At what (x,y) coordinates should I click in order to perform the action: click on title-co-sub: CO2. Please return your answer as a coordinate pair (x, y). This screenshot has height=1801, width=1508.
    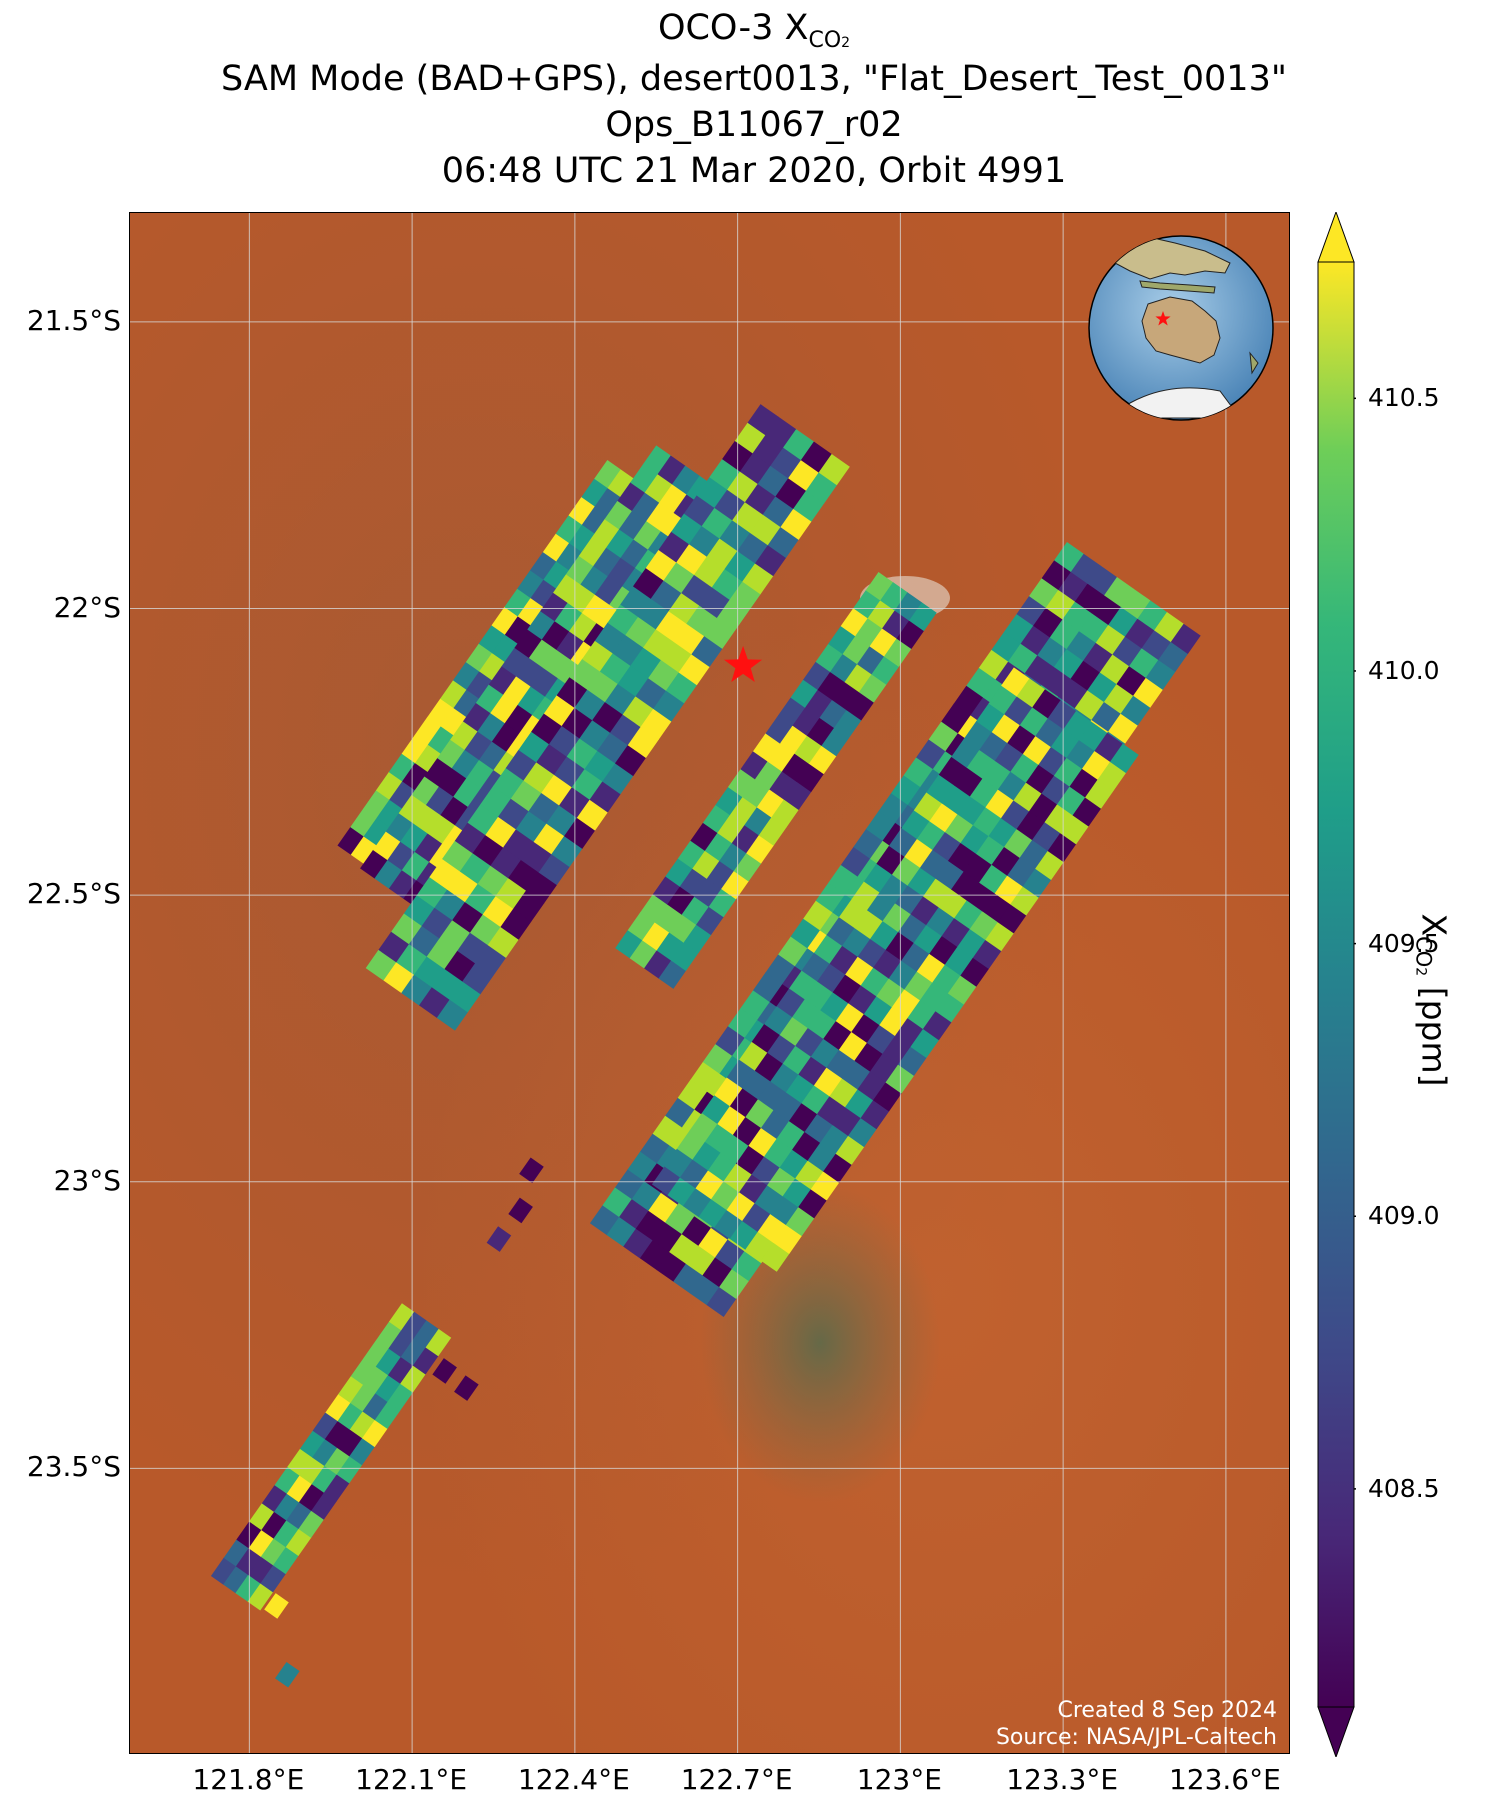
    Looking at the image, I should click on (829, 40).